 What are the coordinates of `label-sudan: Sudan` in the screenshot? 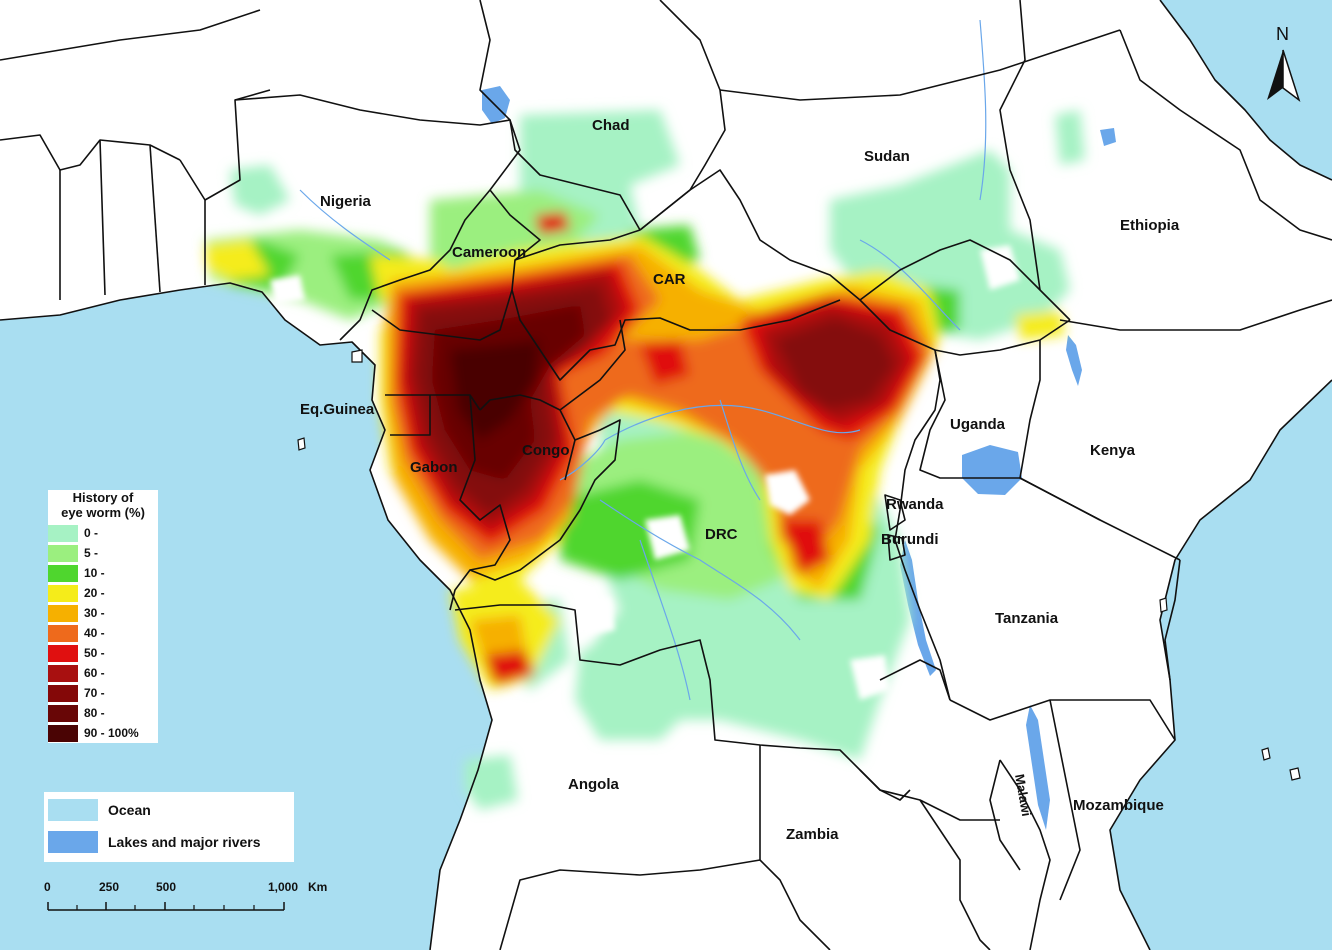 It's located at (887, 156).